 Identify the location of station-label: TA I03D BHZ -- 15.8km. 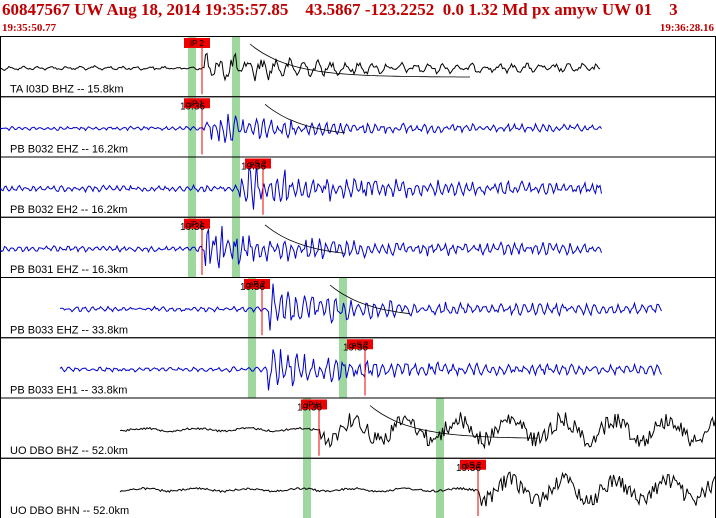
(67, 89).